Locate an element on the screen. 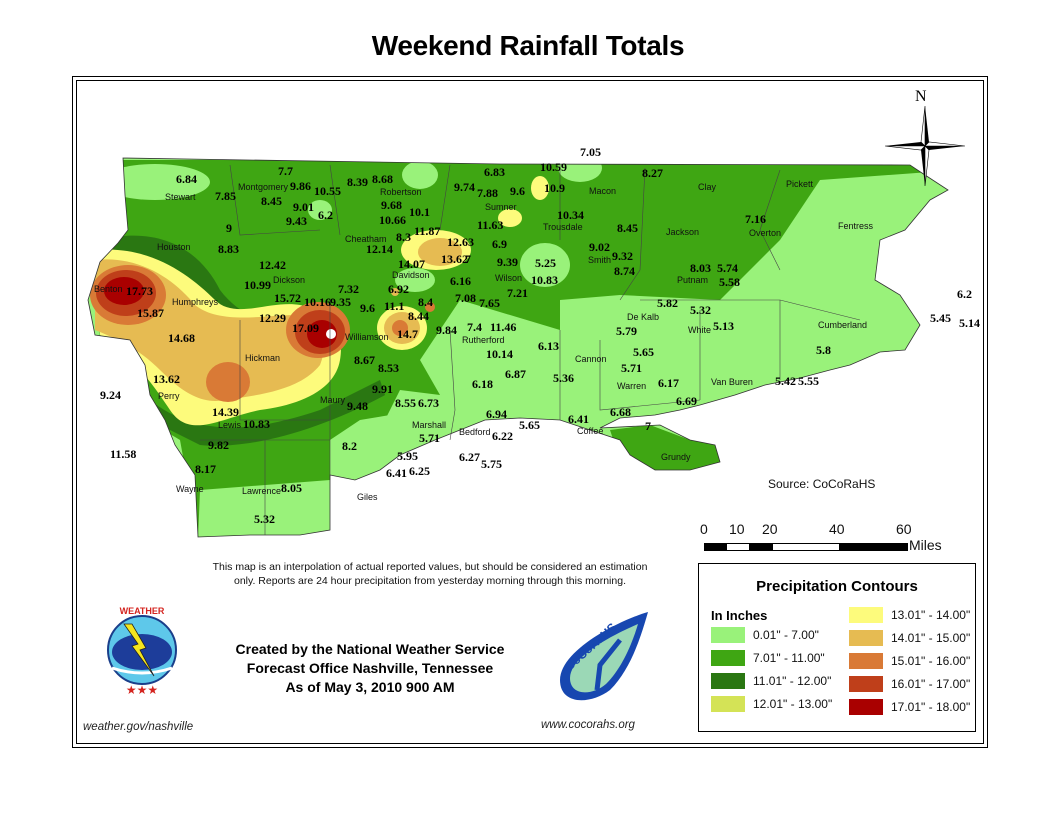 This screenshot has height=816, width=1056. county-label: Trousdale is located at coordinates (563, 227).